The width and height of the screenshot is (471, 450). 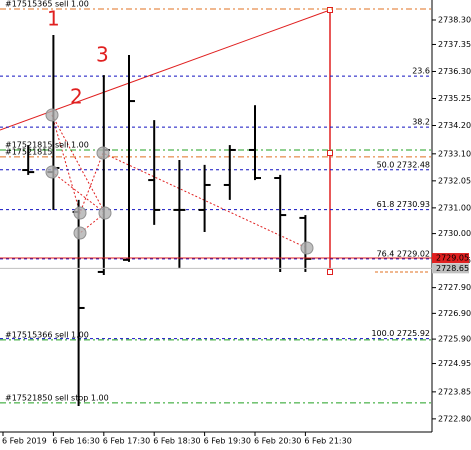 What do you see at coordinates (421, 71) in the screenshot?
I see `fib-label: 23.6` at bounding box center [421, 71].